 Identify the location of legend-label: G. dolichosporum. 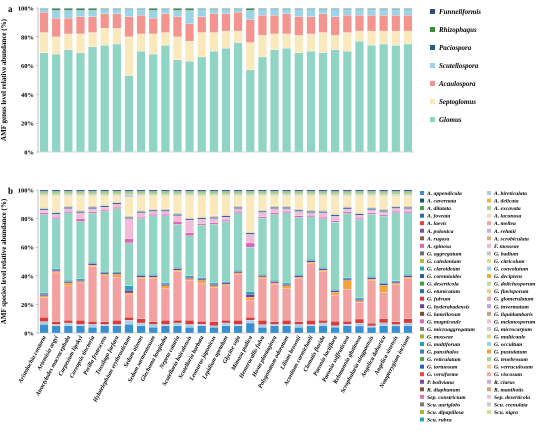
(515, 285).